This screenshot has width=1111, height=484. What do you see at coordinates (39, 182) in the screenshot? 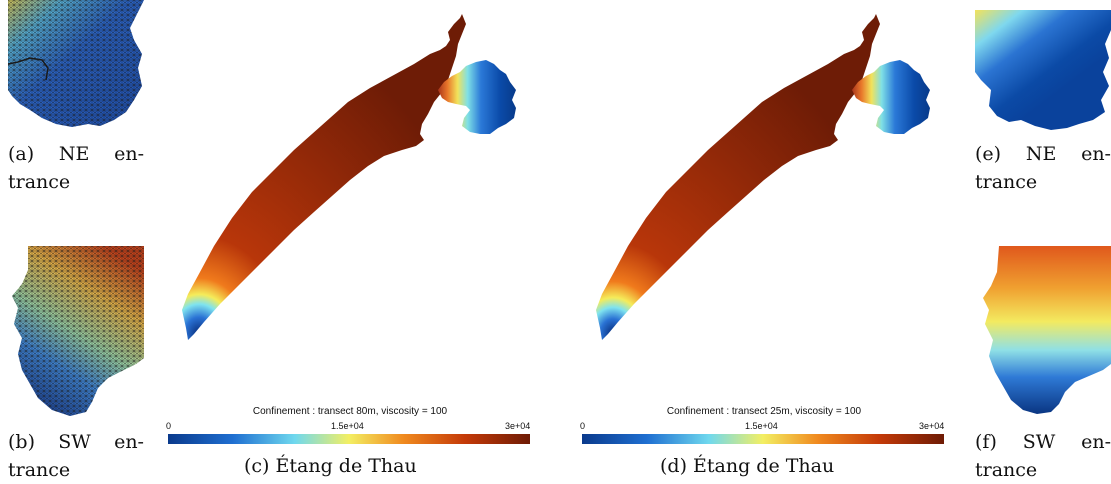
I see `caption-a-word3: trance` at bounding box center [39, 182].